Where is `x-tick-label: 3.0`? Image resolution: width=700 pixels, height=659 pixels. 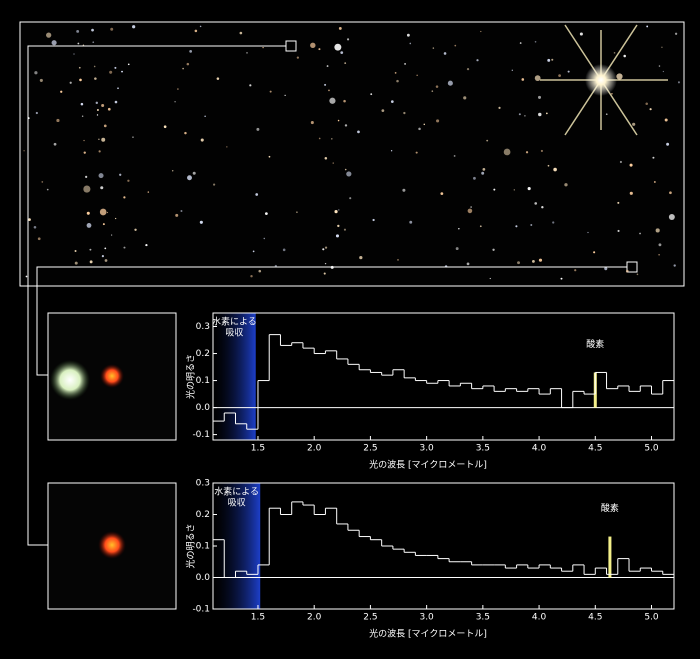
x-tick-label: 3.0 is located at coordinates (426, 449).